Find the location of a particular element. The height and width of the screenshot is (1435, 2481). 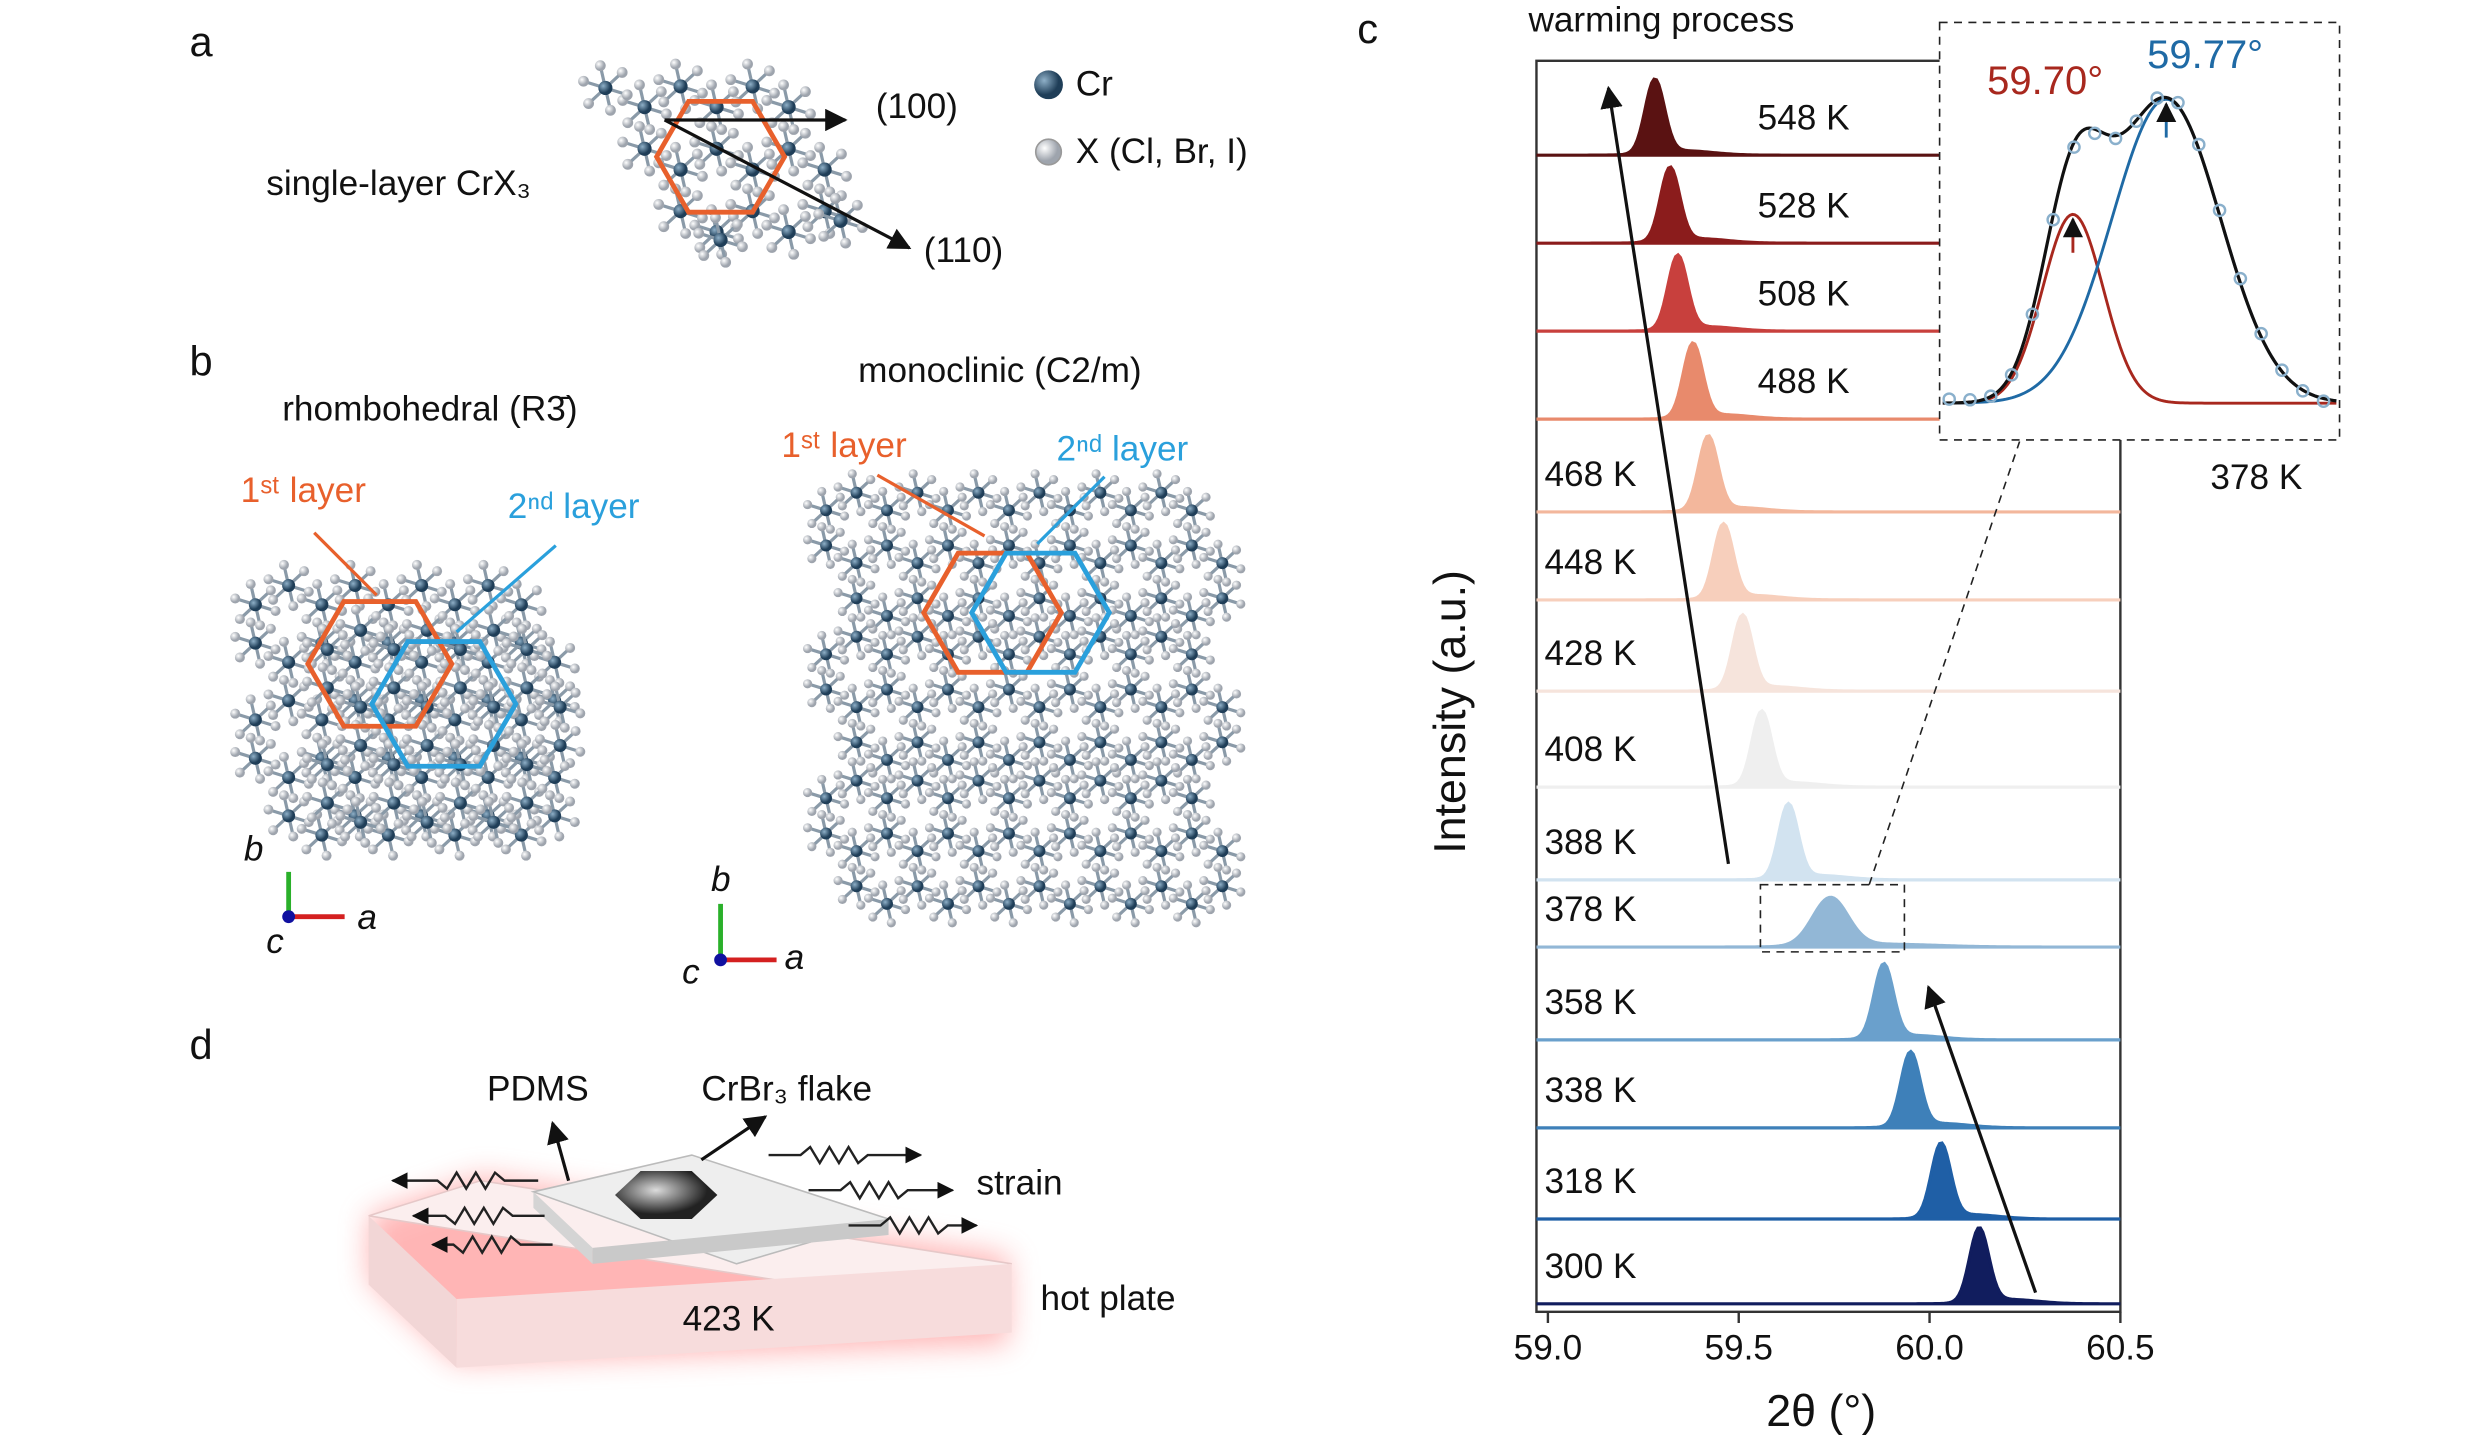

direction-label: (100) is located at coordinates (917, 106).